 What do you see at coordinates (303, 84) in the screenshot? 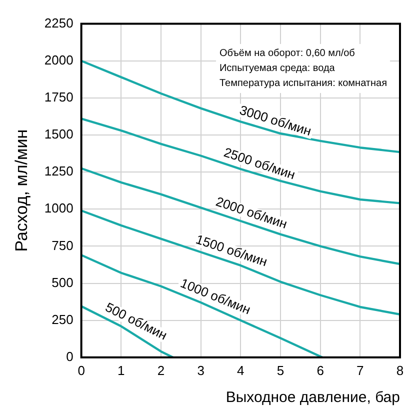
I see `annotation: Температура испытания: комнатная` at bounding box center [303, 84].